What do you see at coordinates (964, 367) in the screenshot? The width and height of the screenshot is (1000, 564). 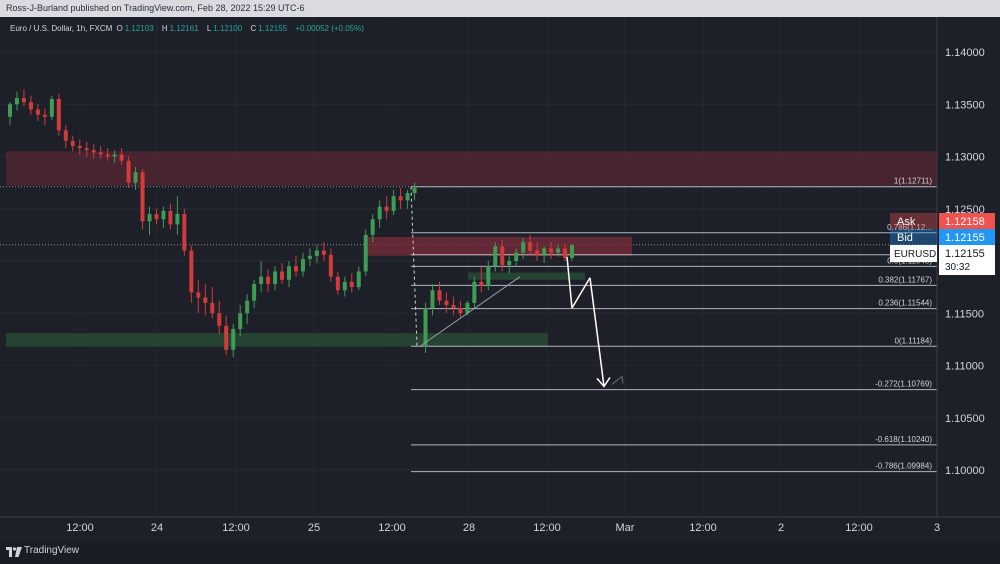 I see `y-tick-label: 1.11000` at bounding box center [964, 367].